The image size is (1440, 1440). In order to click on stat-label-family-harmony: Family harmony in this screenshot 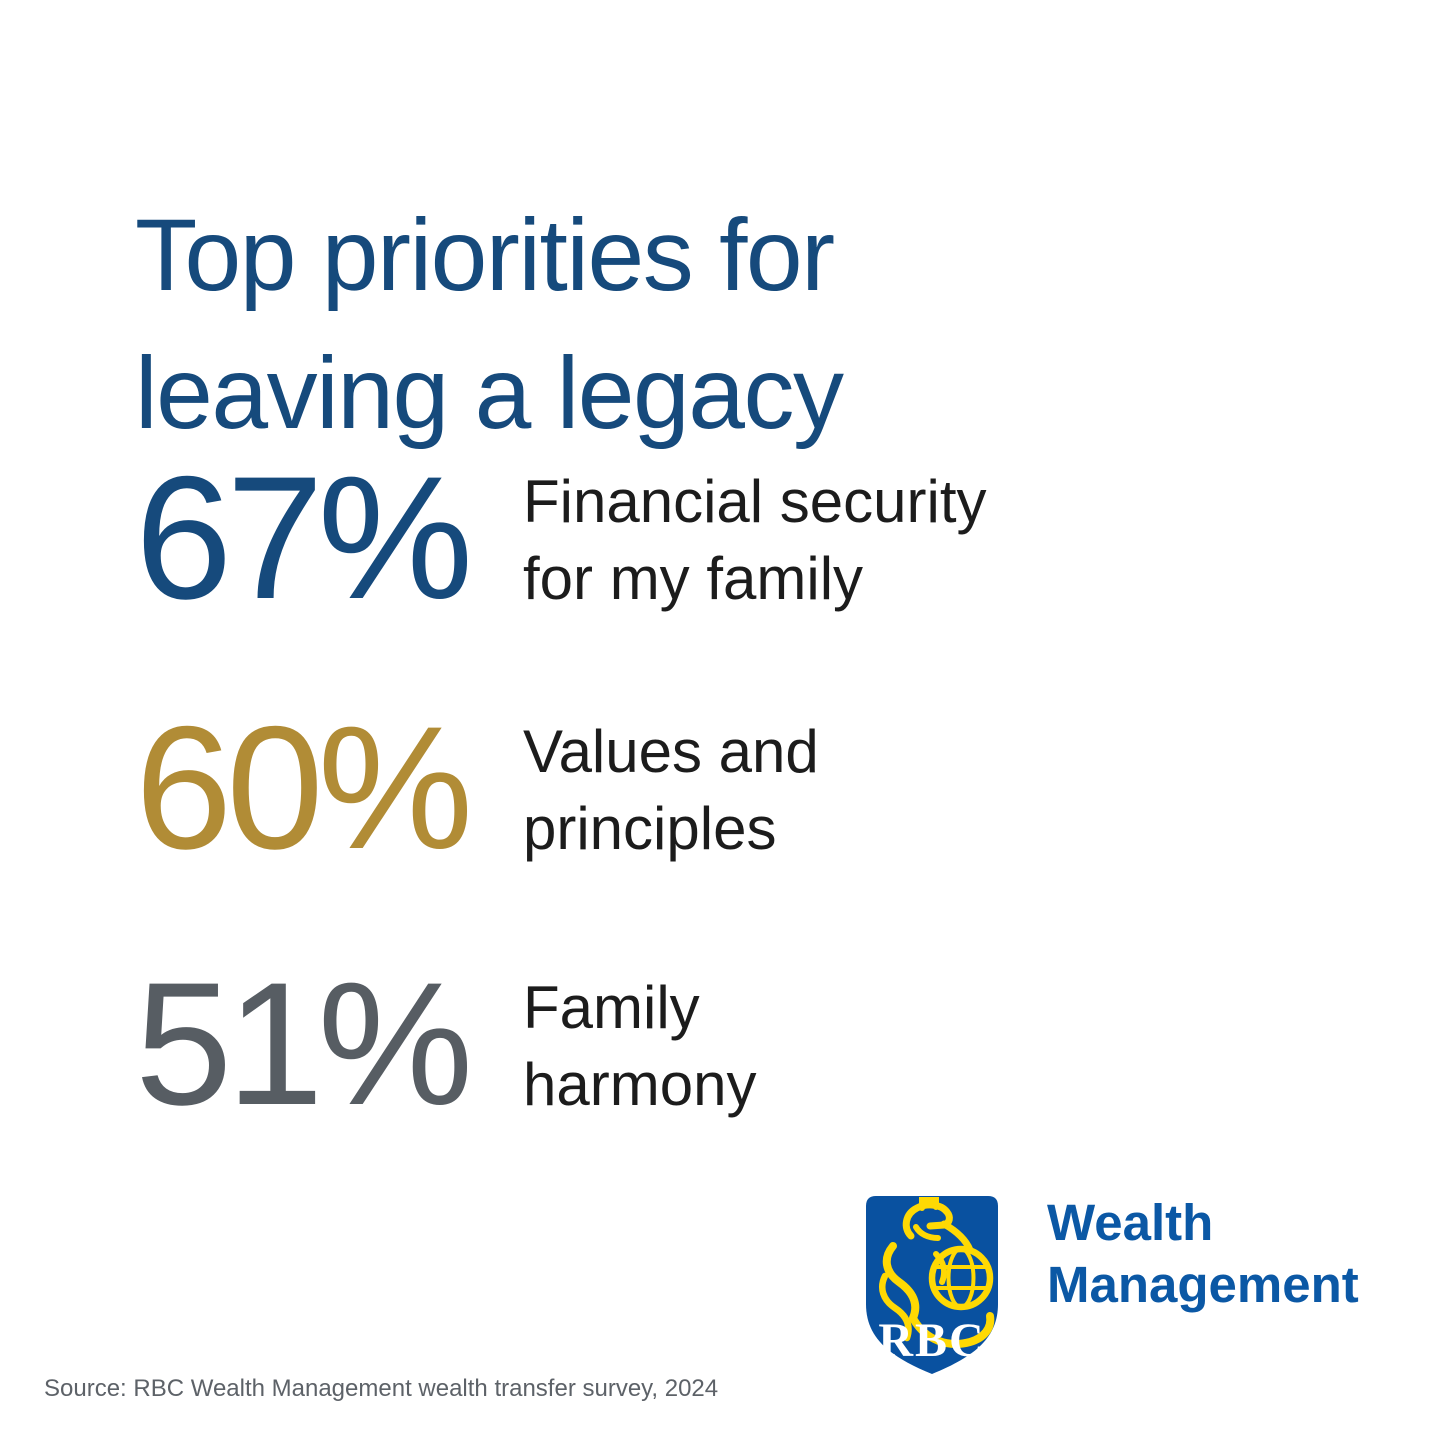, I will do `click(639, 1046)`.